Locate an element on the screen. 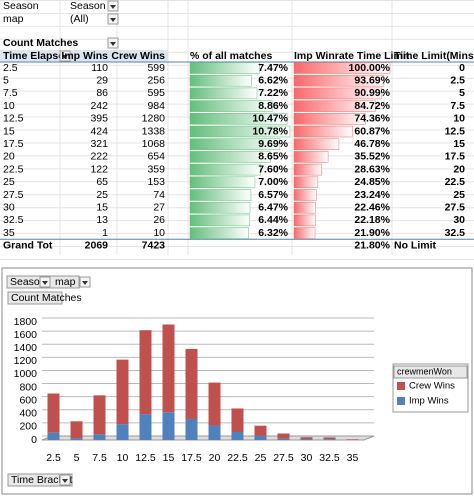 The width and height of the screenshot is (474, 496). cell-value: 8.65% is located at coordinates (273, 157).